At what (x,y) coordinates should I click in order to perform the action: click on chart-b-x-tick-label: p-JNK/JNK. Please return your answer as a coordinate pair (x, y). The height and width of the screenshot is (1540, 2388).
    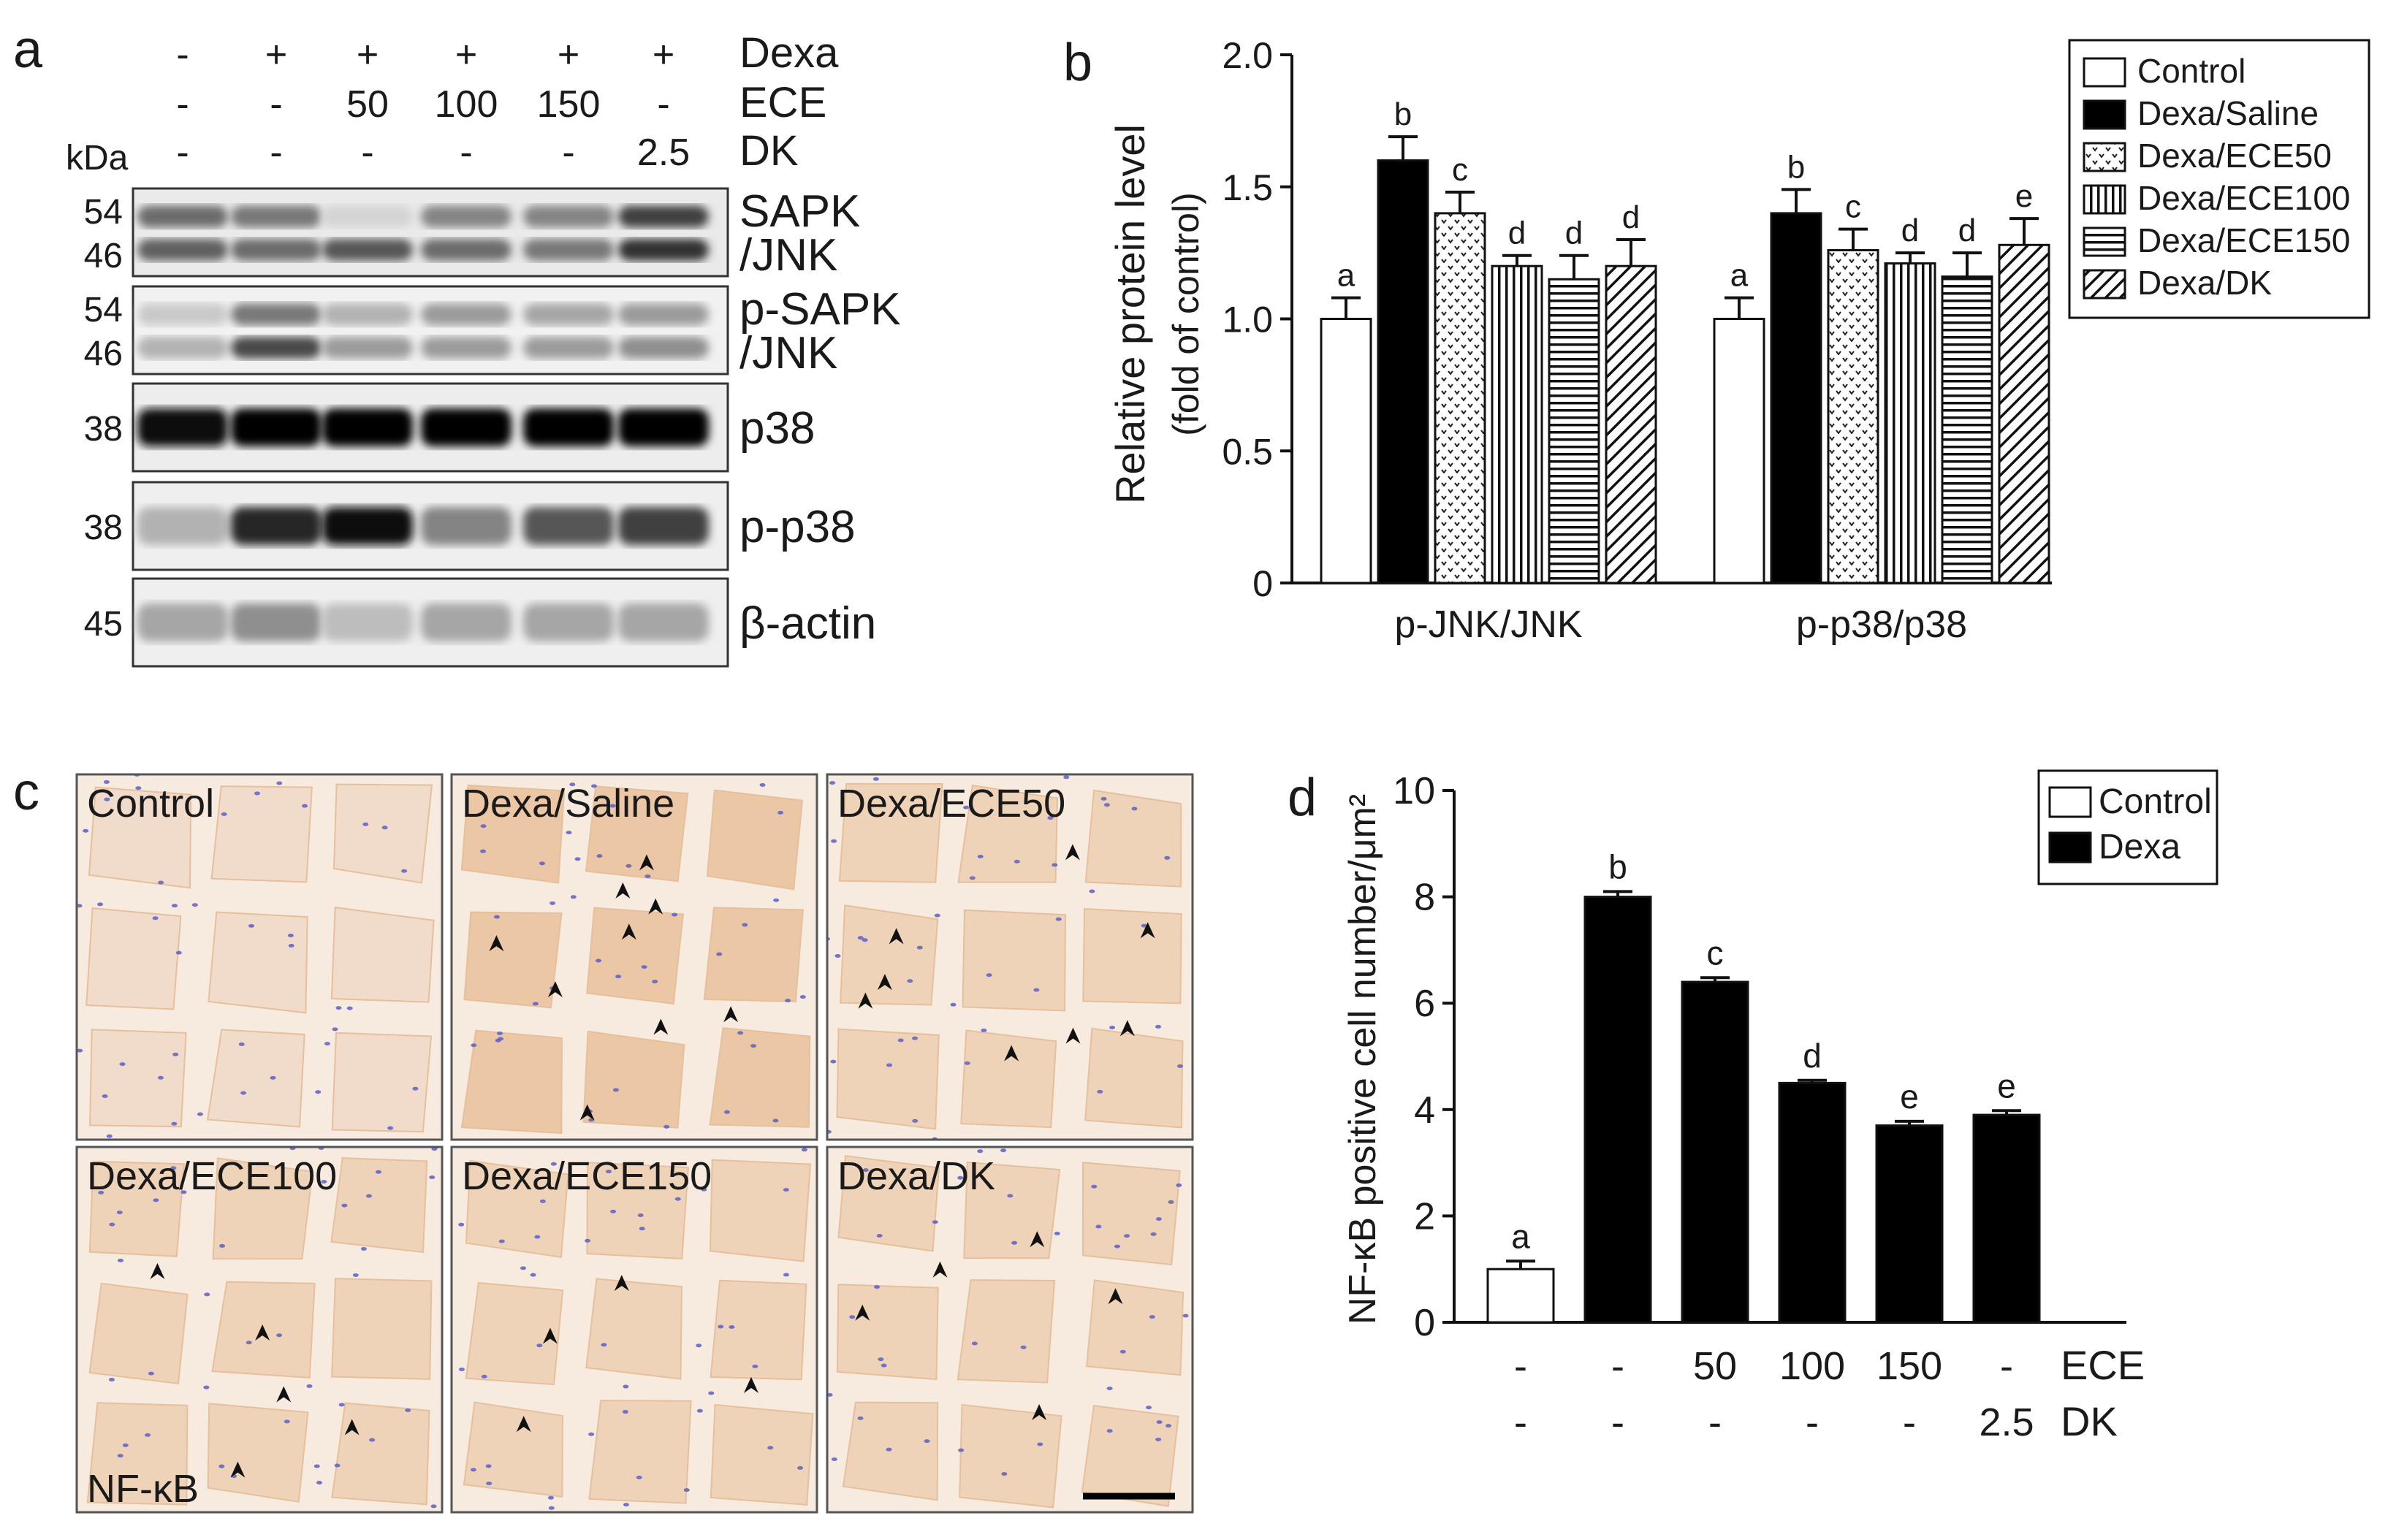
    Looking at the image, I should click on (1488, 624).